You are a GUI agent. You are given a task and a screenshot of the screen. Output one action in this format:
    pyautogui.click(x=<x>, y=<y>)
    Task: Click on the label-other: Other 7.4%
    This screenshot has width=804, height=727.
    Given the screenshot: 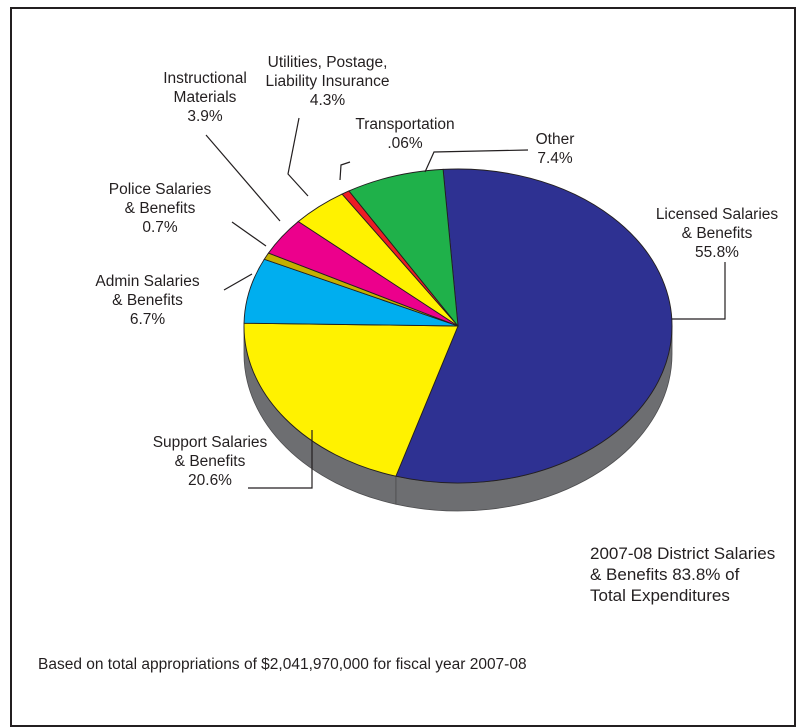 What is the action you would take?
    pyautogui.click(x=555, y=149)
    